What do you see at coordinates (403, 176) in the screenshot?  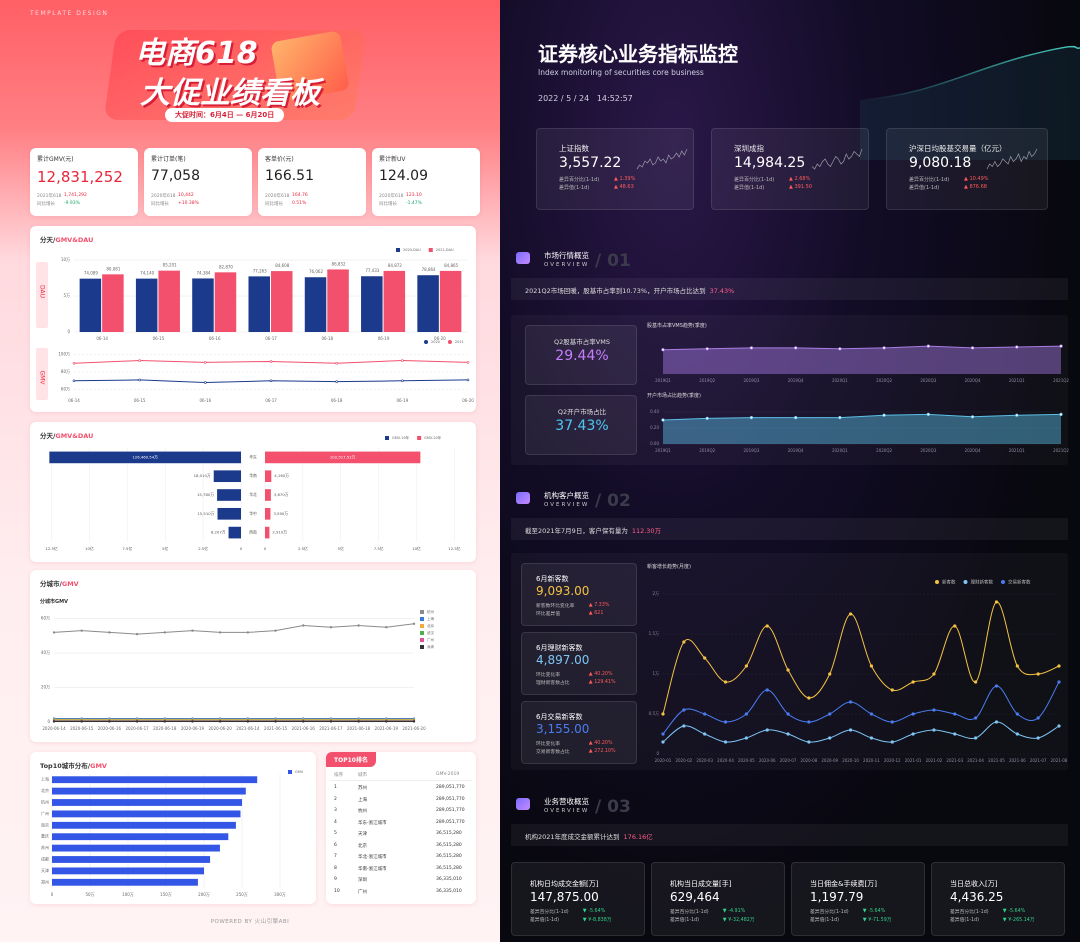 I see `kpi-value: 124.09` at bounding box center [403, 176].